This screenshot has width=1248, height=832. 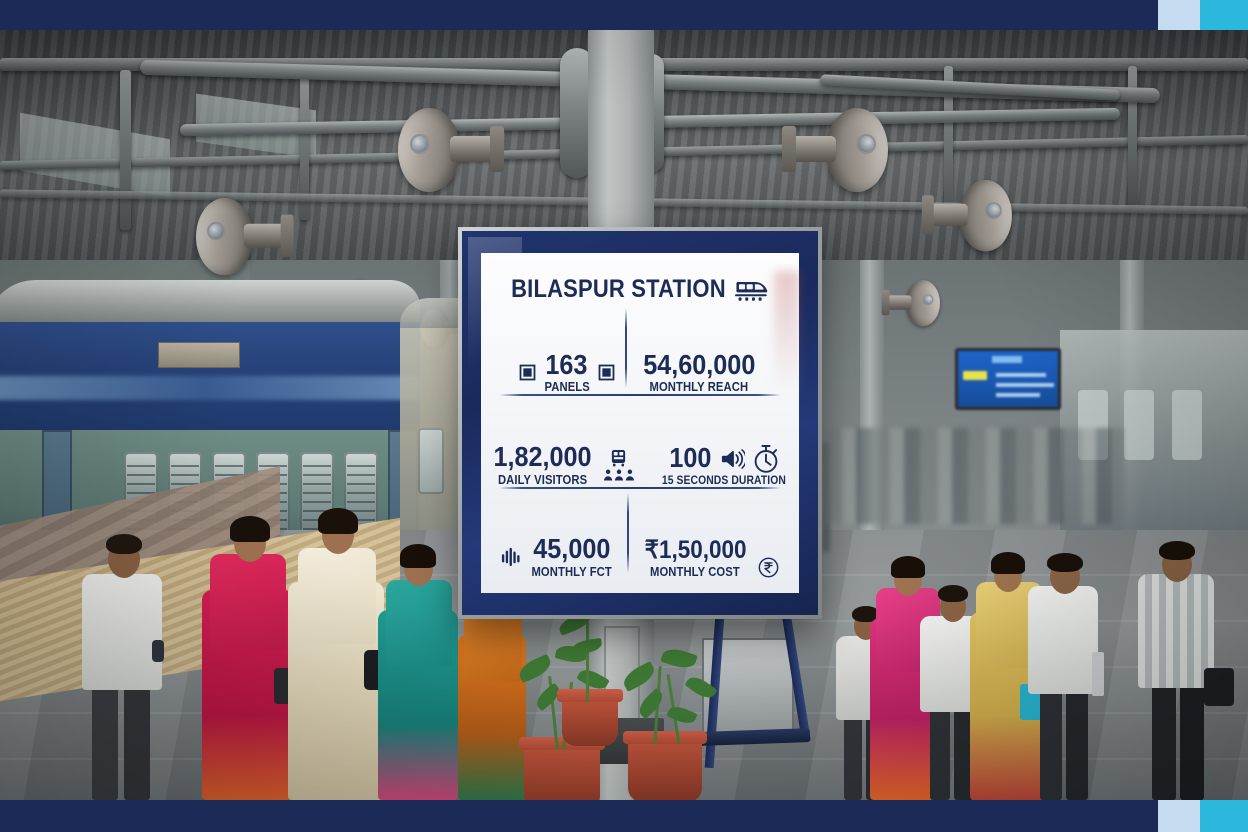 I want to click on signboard-face: BILASPUR STATION, so click(x=640, y=423).